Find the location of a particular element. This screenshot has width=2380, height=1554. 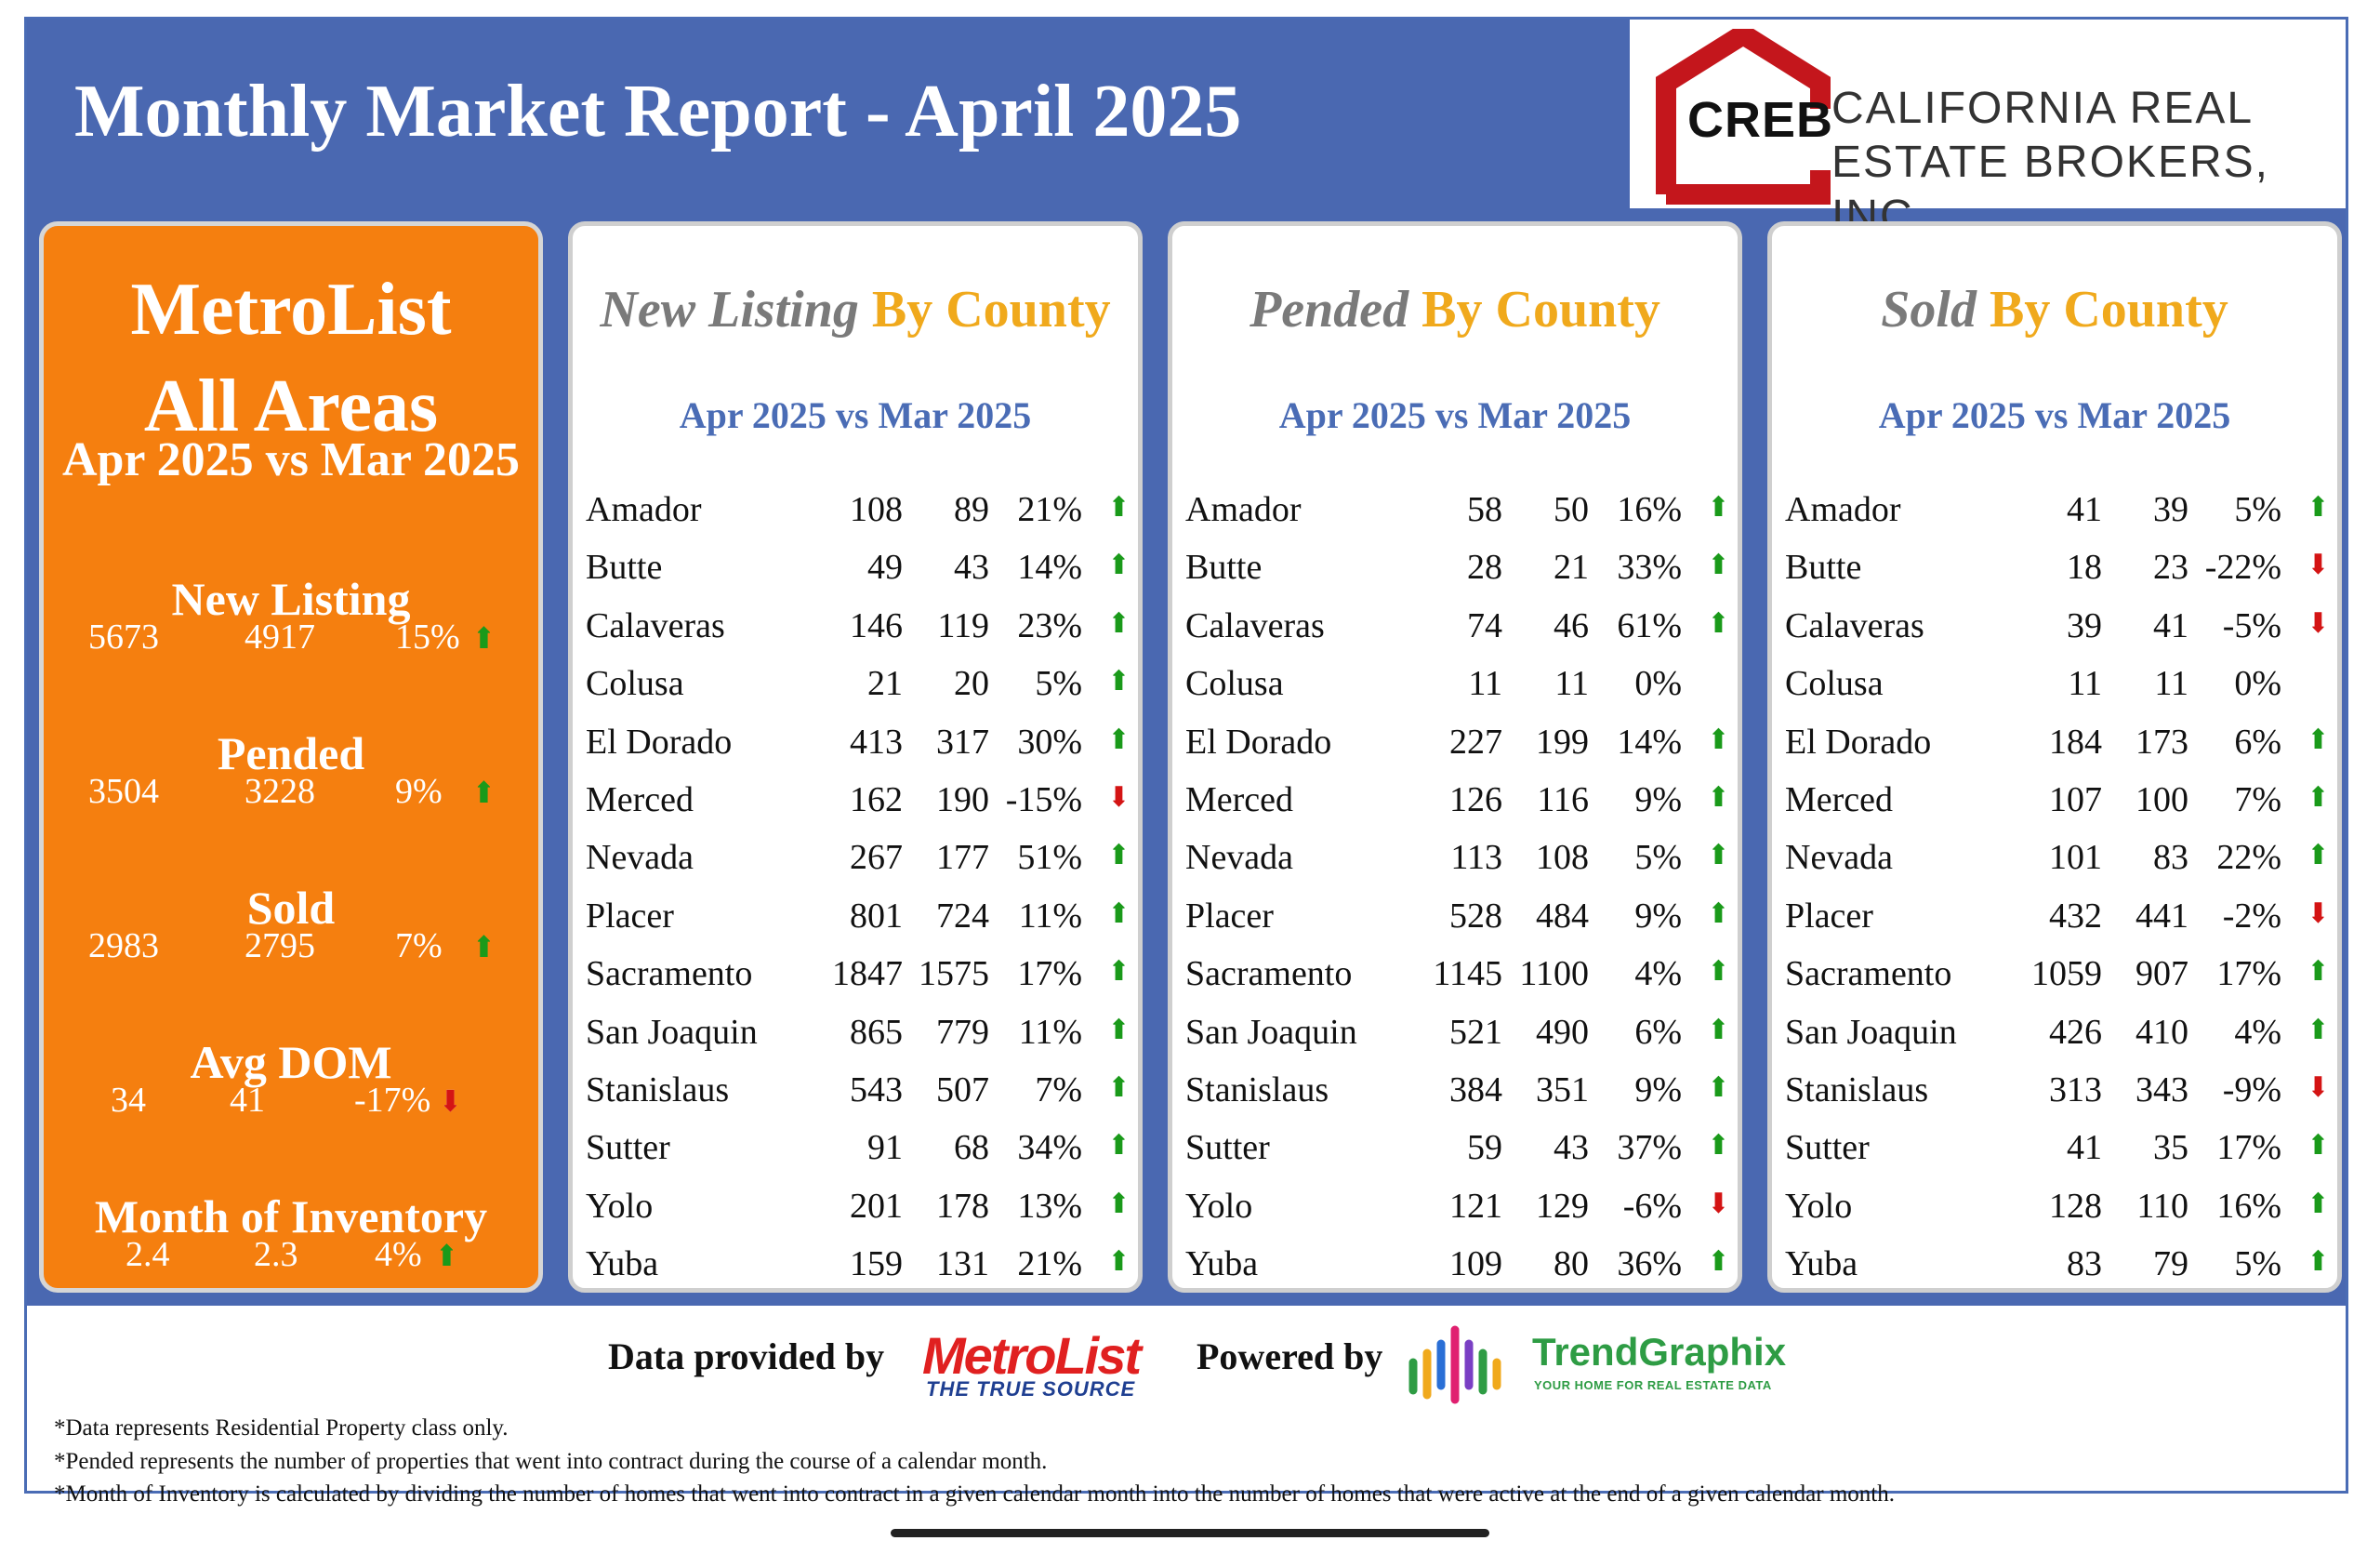

summary-metric-current: 34 is located at coordinates (128, 1100).